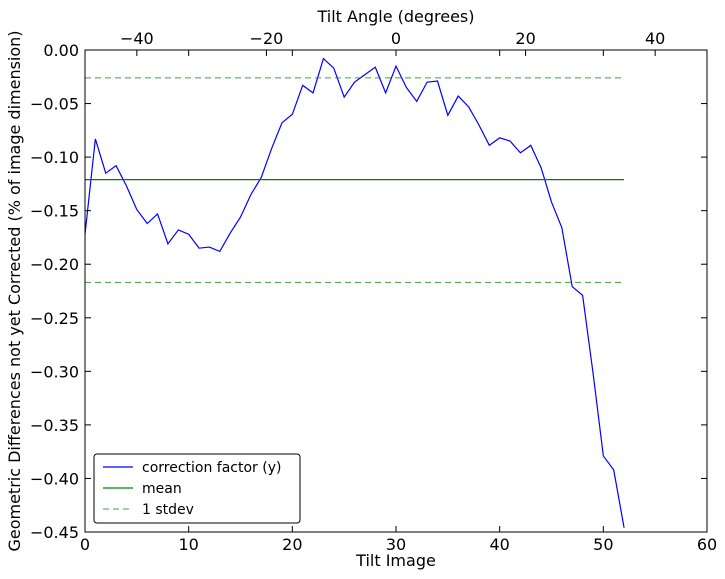  Describe the element at coordinates (395, 16) in the screenshot. I see `x2-axis-title: Tilt Angle (degrees)` at that location.